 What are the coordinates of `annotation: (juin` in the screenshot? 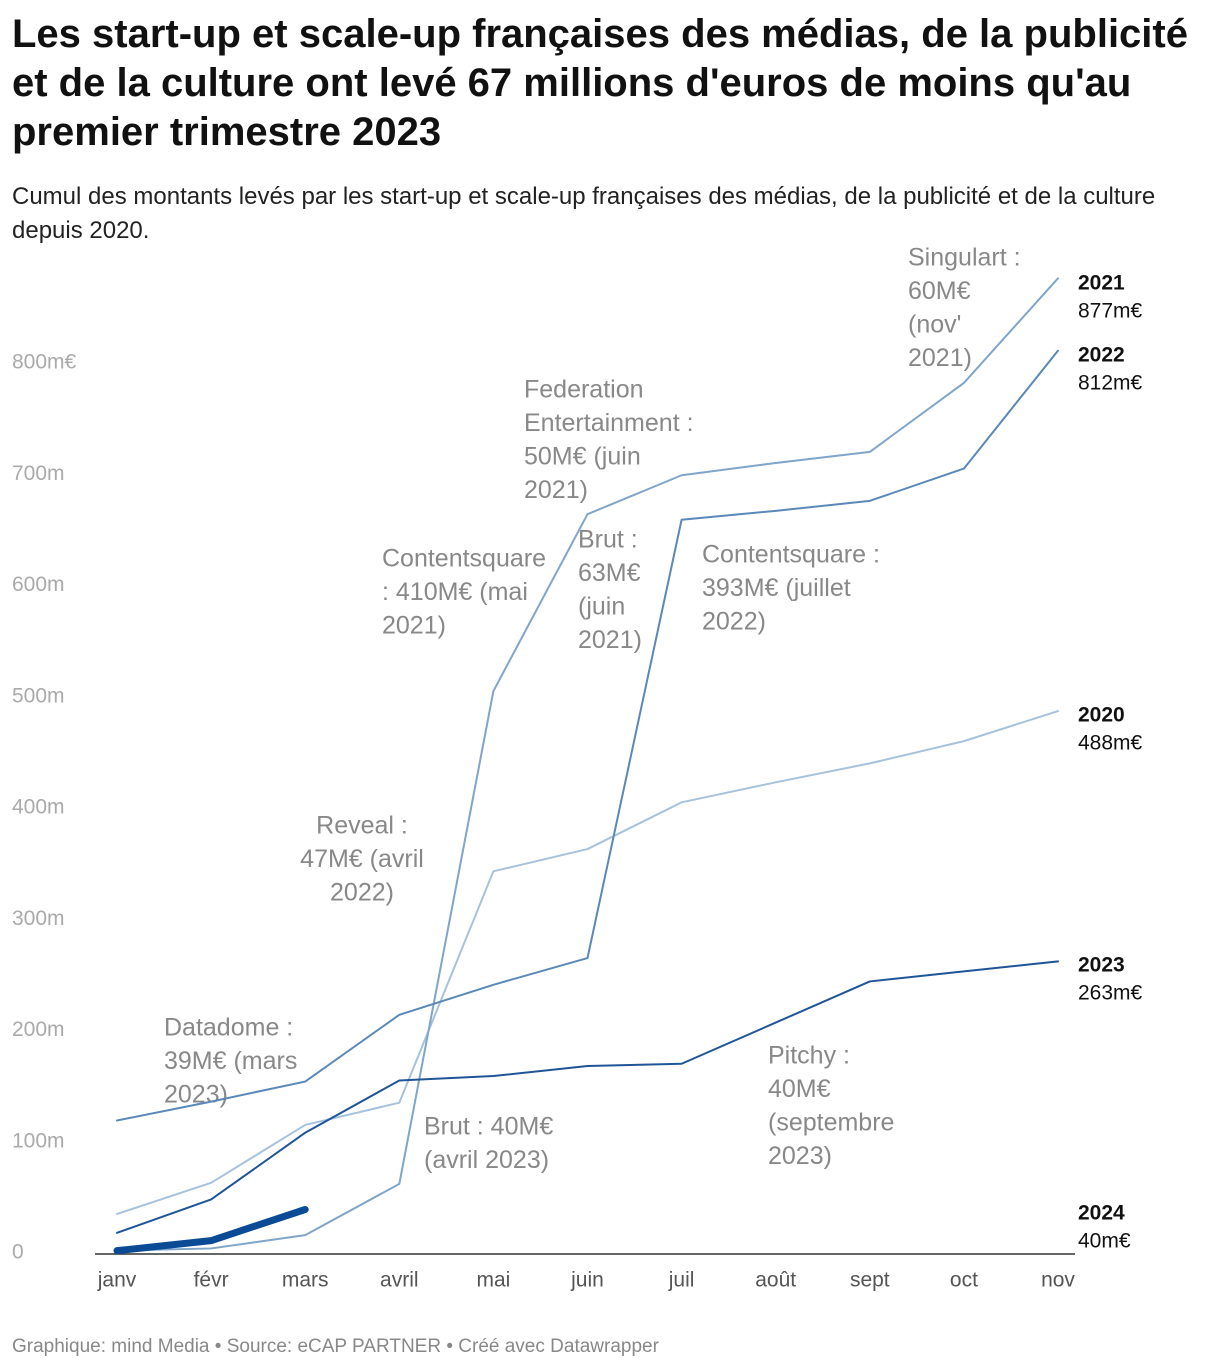 It's located at (601, 607).